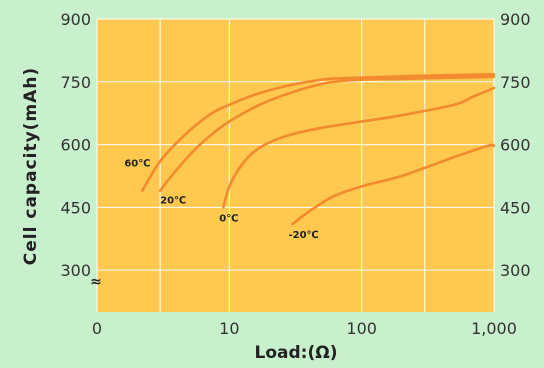 Image resolution: width=544 pixels, height=368 pixels. Describe the element at coordinates (75, 145) in the screenshot. I see `y-tick-left-2: 600` at that location.